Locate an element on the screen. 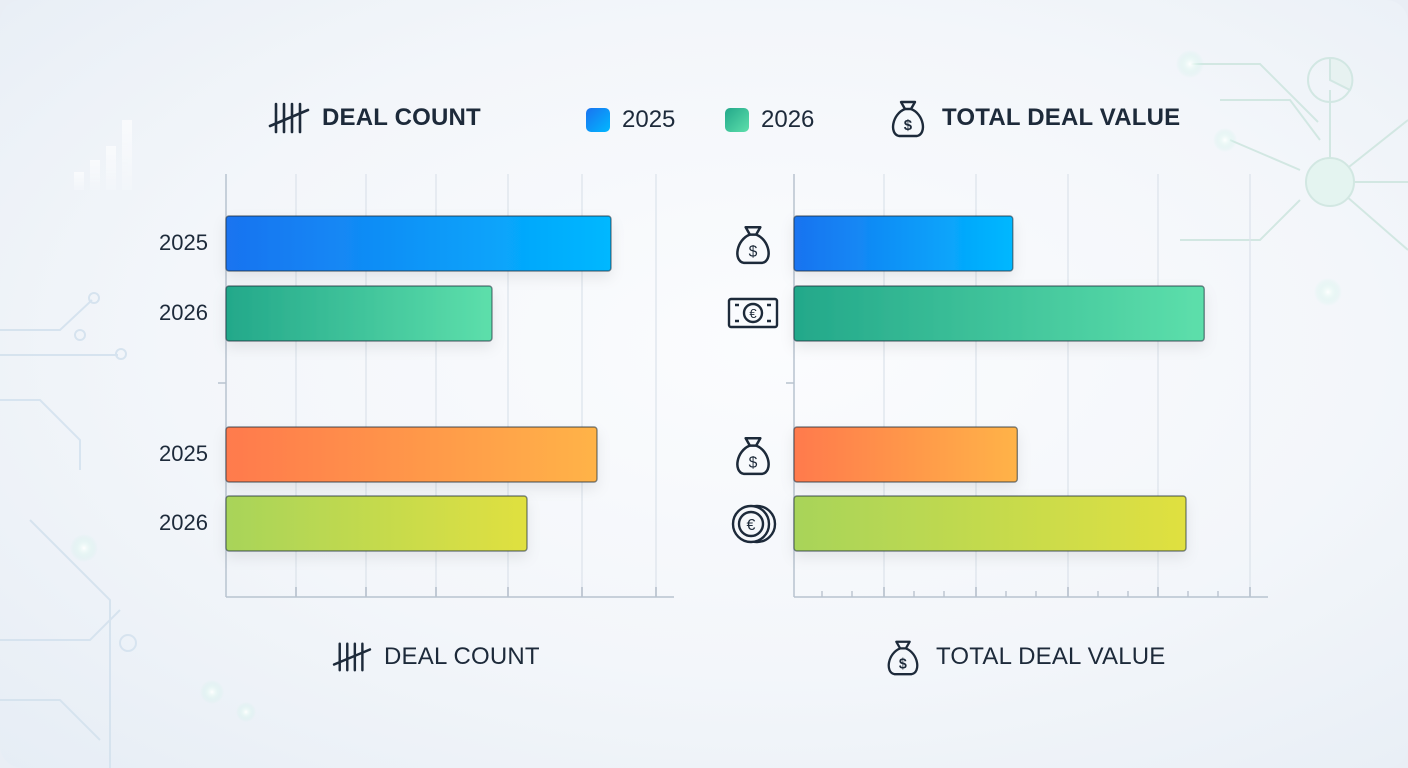 The image size is (1408, 768). footer-total-deal-value-label: TOTAL DEAL VALUE is located at coordinates (1051, 656).